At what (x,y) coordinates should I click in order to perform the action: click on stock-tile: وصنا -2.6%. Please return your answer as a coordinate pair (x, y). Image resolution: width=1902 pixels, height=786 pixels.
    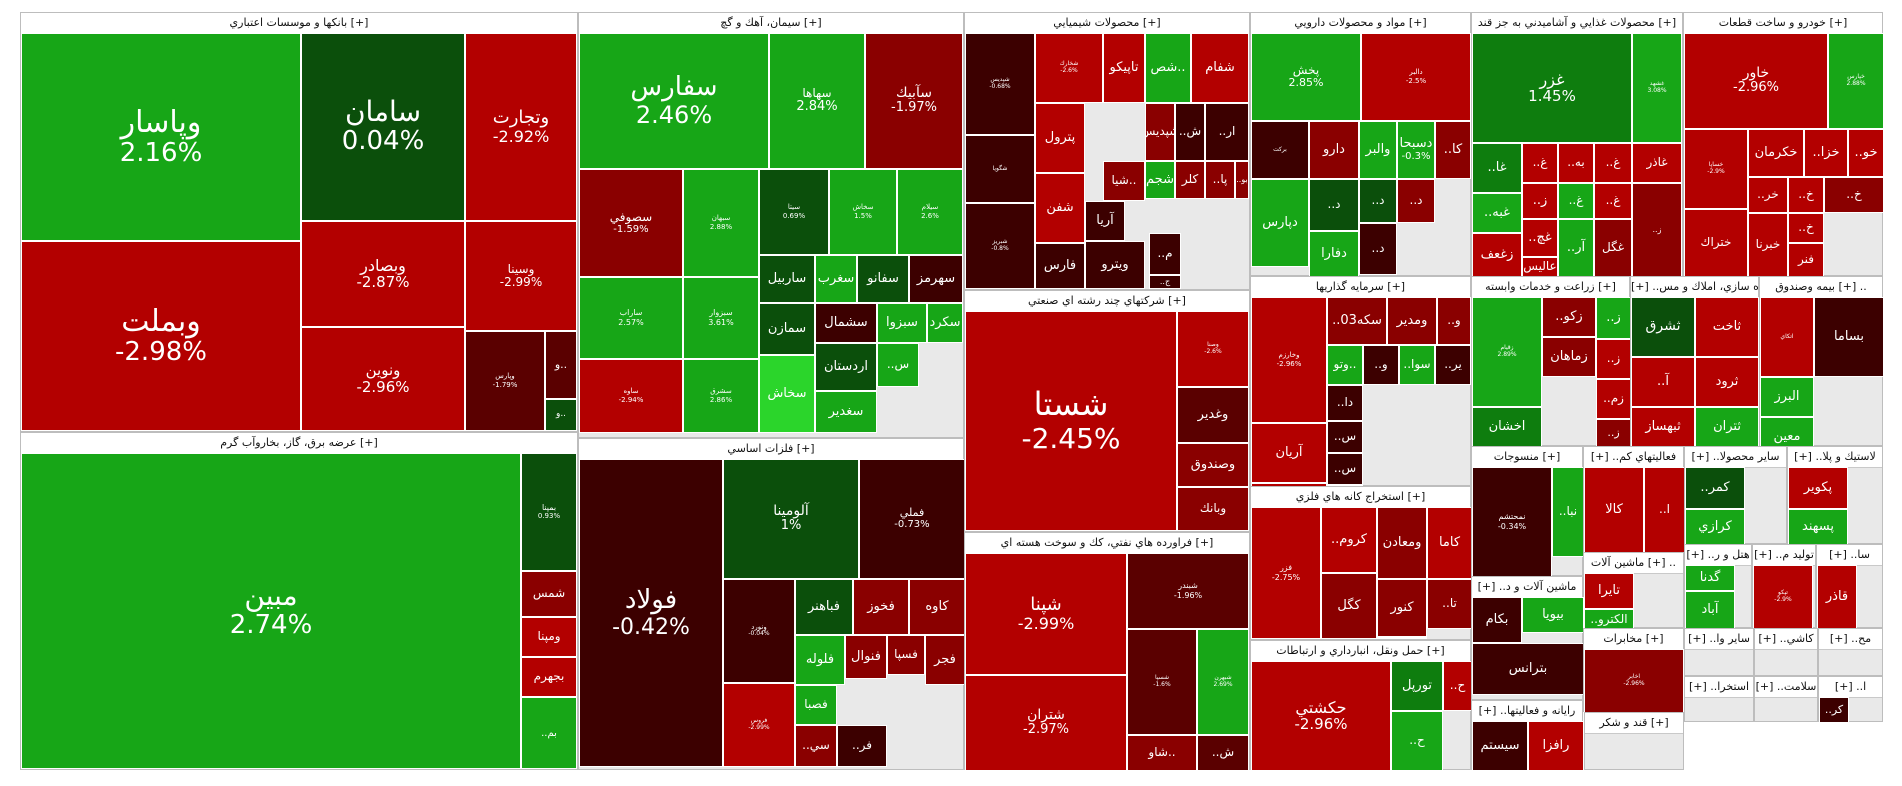
    Looking at the image, I should click on (1213, 349).